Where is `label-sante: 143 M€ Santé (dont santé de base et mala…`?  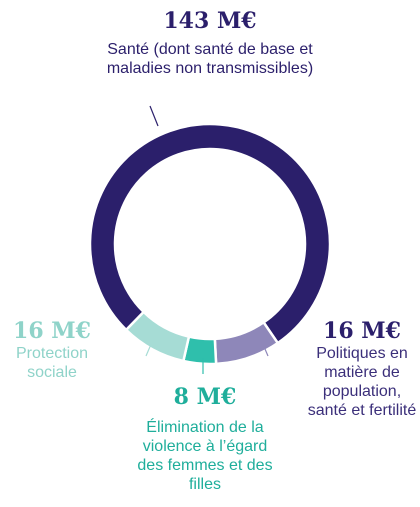 label-sante: 143 M€ Santé (dont santé de base et mala… is located at coordinates (210, 43).